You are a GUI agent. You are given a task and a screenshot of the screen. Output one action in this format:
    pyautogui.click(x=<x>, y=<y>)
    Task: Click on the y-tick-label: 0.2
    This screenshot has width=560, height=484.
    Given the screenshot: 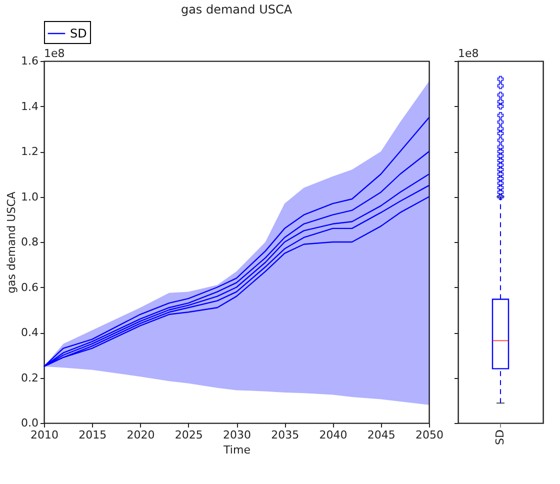 What is the action you would take?
    pyautogui.click(x=29, y=377)
    